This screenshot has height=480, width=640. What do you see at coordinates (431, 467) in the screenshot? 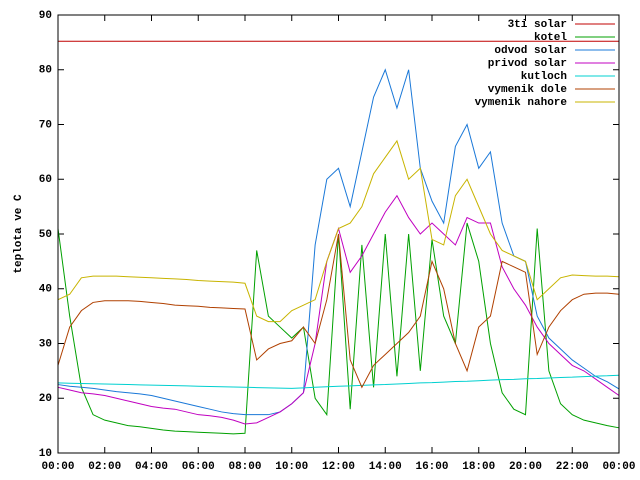
I see `x-tick-label: 16:00` at bounding box center [431, 467].